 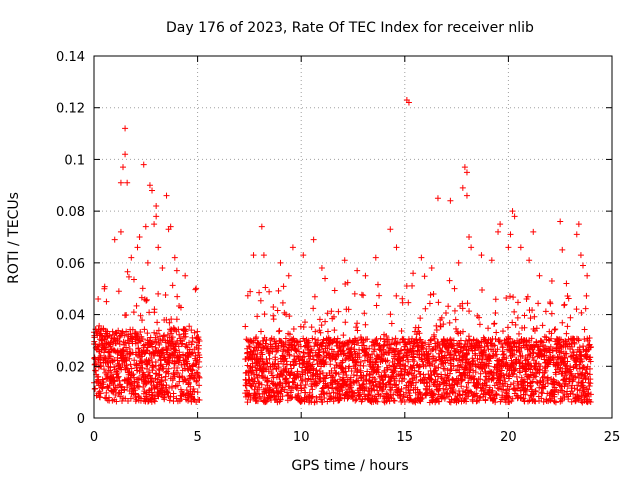 What do you see at coordinates (508, 437) in the screenshot?
I see `x-tick-label: 20` at bounding box center [508, 437].